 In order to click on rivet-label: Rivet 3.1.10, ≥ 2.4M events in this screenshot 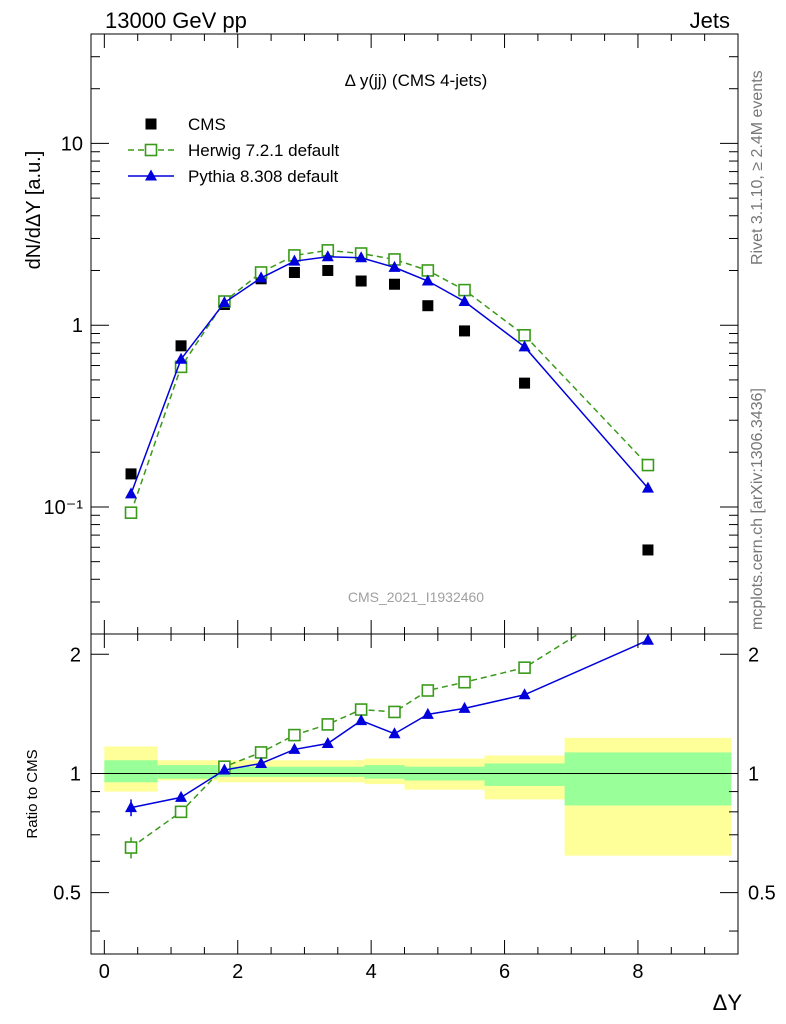, I will do `click(757, 167)`.